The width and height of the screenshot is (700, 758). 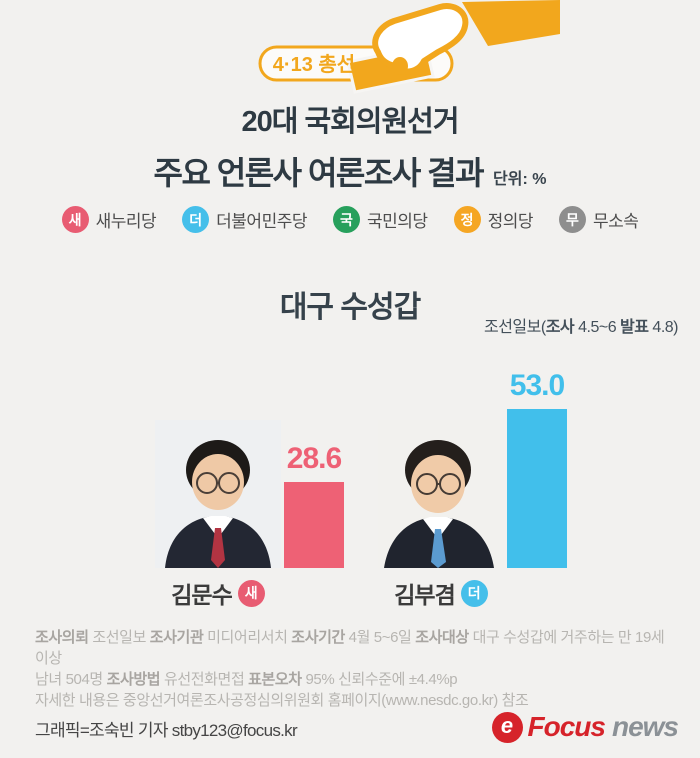 What do you see at coordinates (350, 146) in the screenshot?
I see `title-block: 20대 국회의원선거 주요 언론사 여론조사 결과 단위: %` at bounding box center [350, 146].